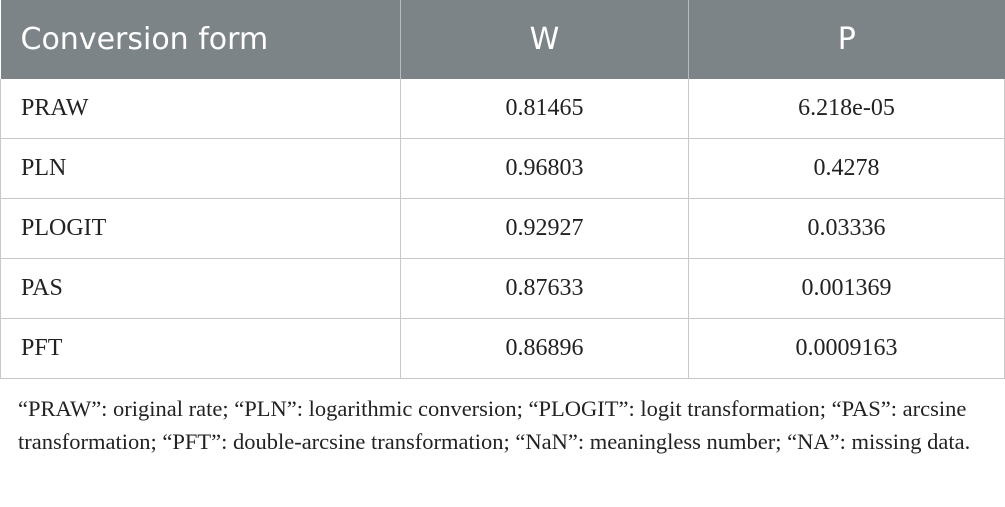 The image size is (1005, 507). What do you see at coordinates (544, 228) in the screenshot?
I see `cell-w: 0.92927` at bounding box center [544, 228].